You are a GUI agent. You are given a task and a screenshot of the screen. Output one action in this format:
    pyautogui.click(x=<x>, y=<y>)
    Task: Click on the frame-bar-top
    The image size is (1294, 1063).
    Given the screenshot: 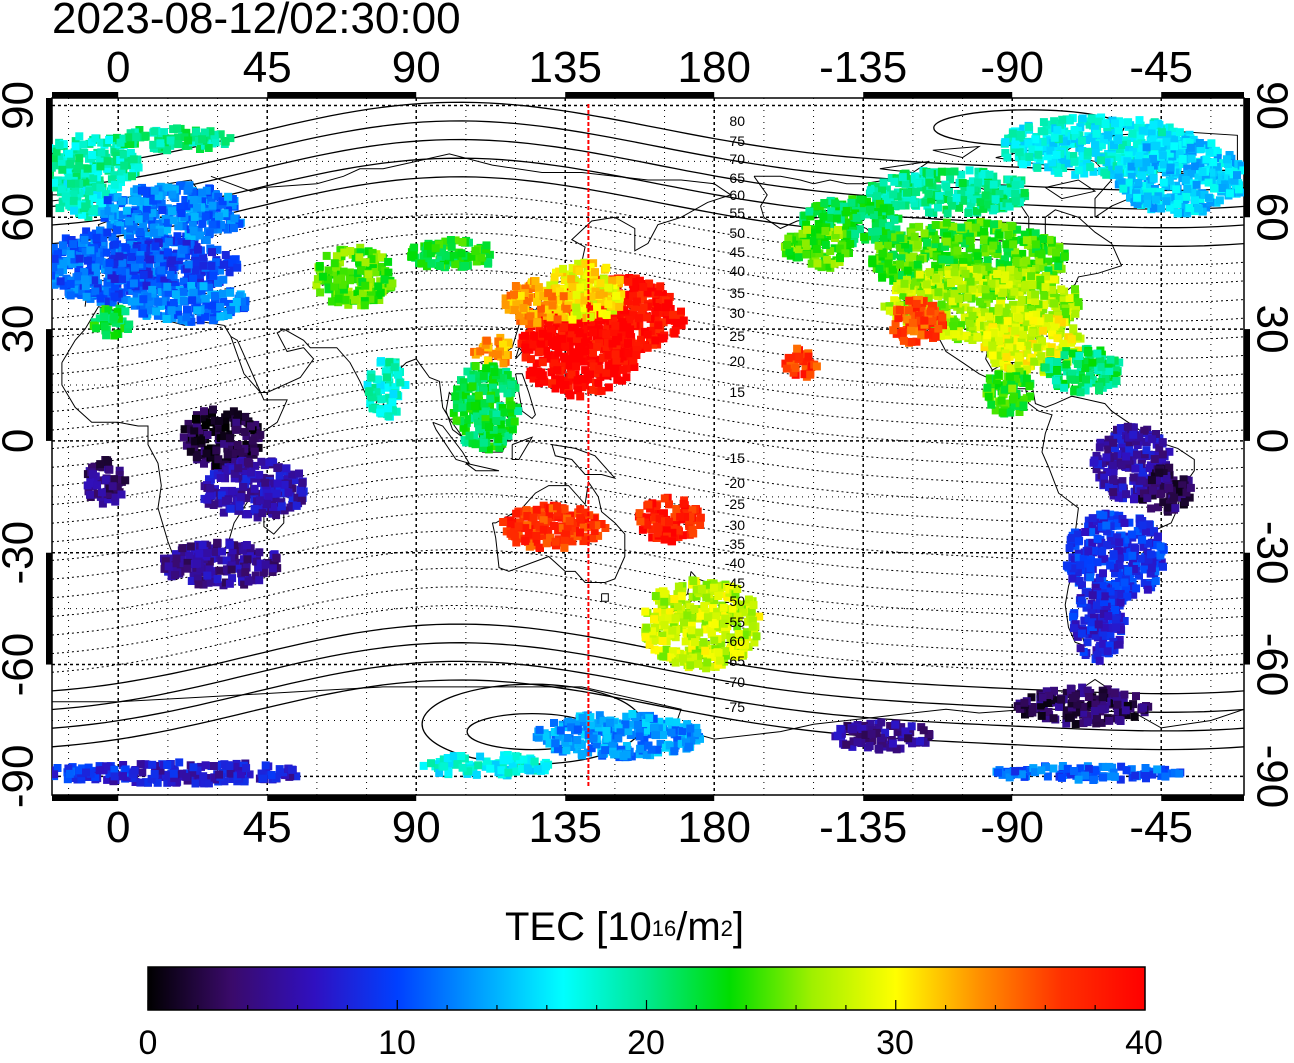 What is the action you would take?
    pyautogui.click(x=937, y=95)
    